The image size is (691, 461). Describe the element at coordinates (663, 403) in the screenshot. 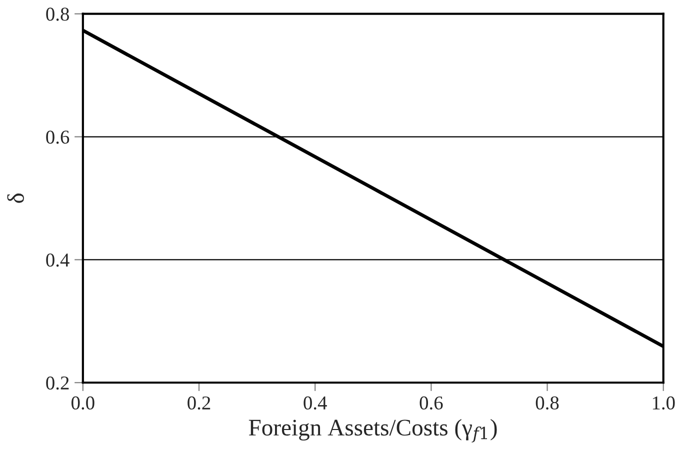

I see `x-tick-label: 1.0` at that location.